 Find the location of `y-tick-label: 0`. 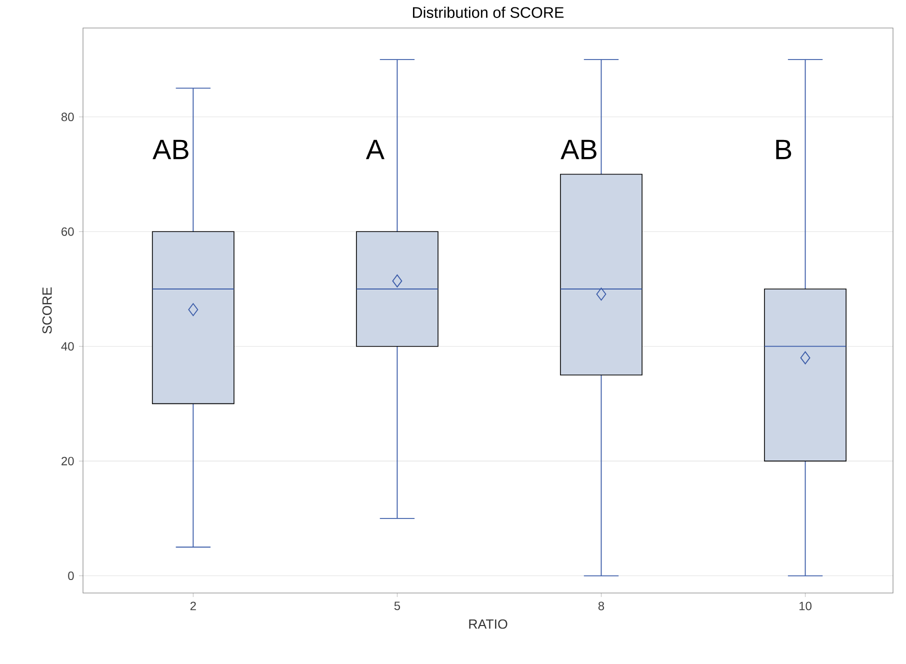

y-tick-label: 0 is located at coordinates (71, 576).